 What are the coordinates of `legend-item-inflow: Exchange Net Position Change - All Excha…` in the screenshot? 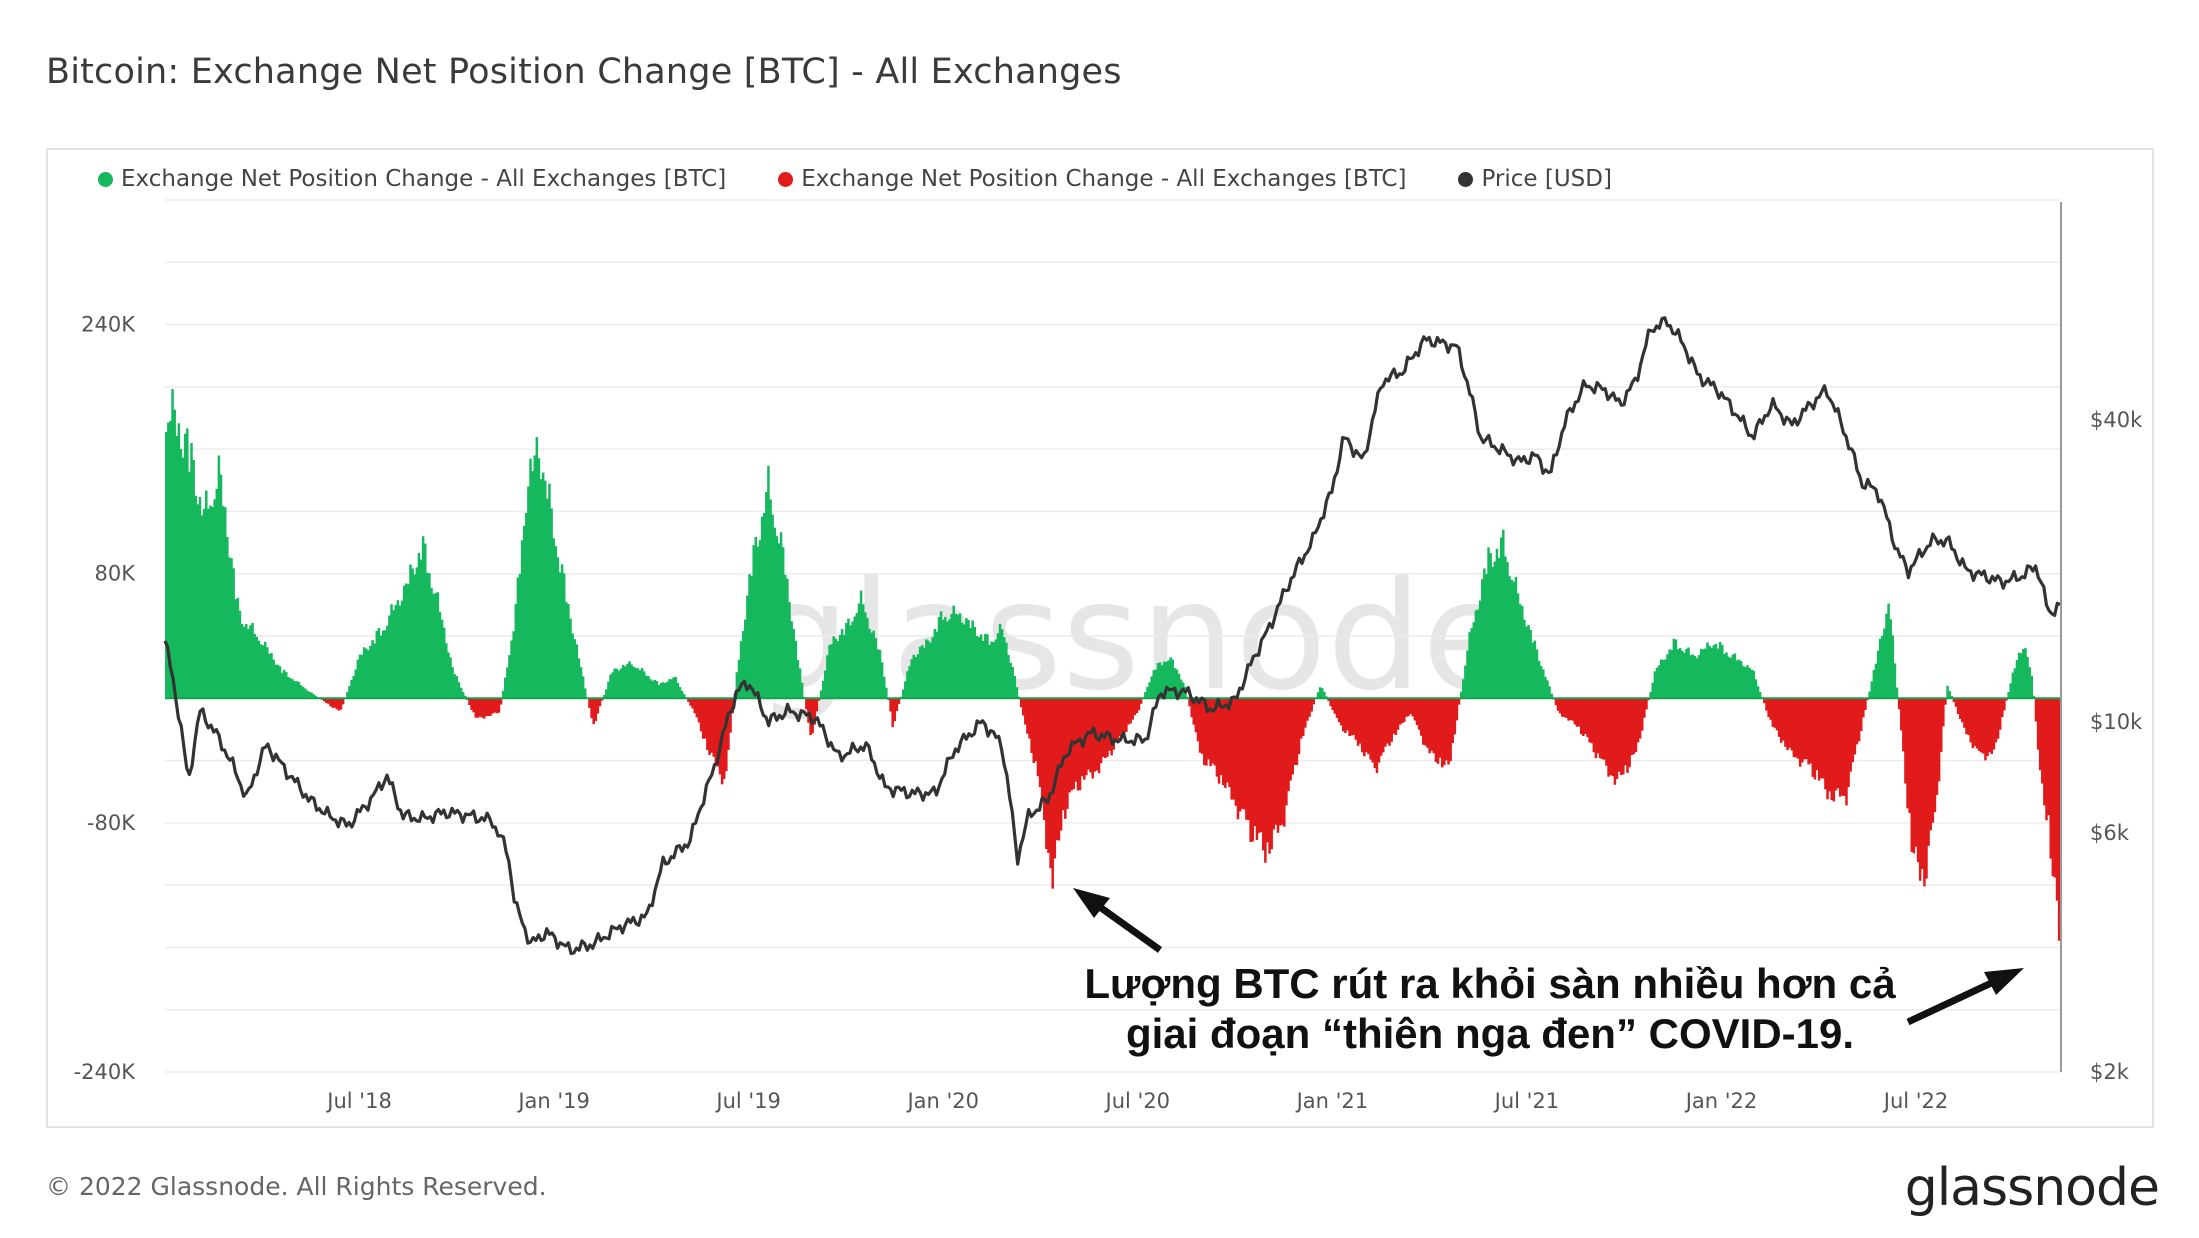 It's located at (412, 179).